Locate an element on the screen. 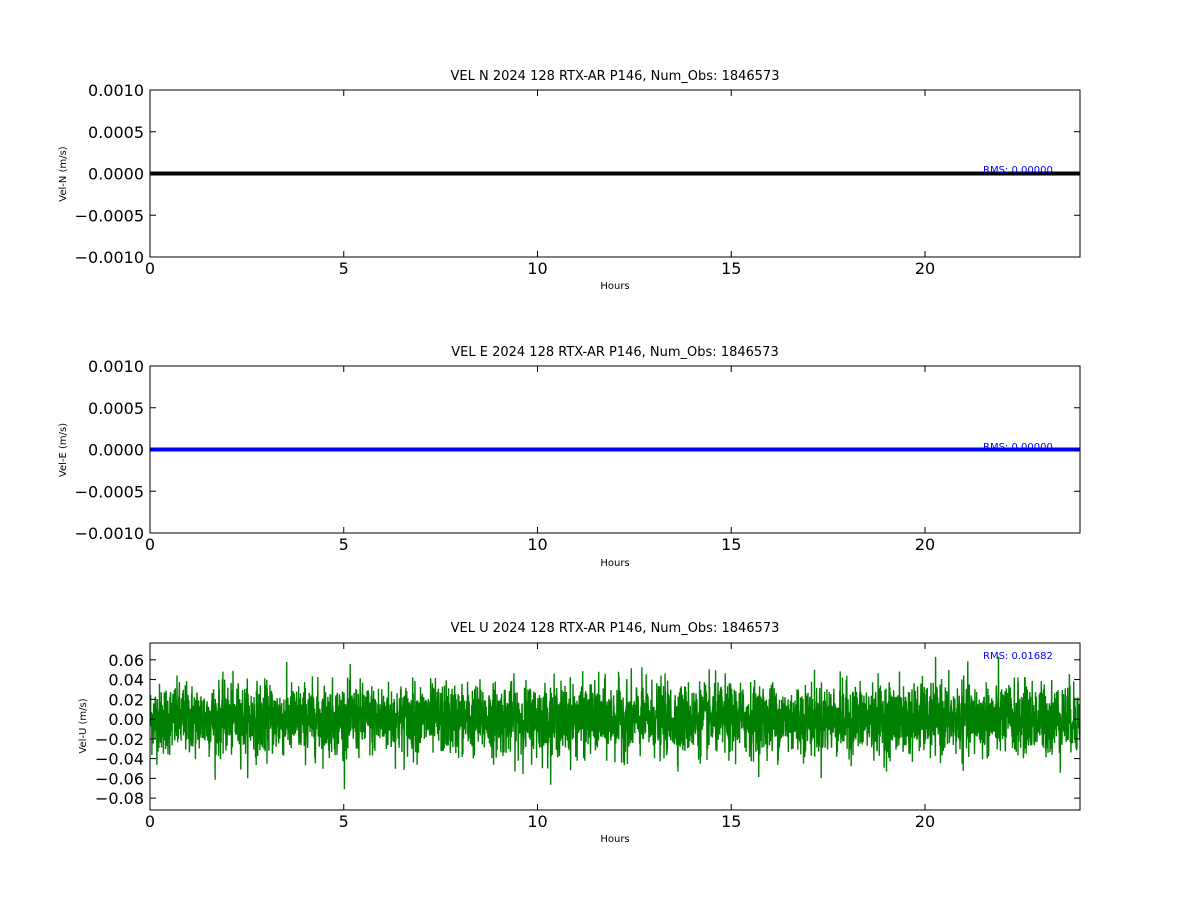  y-tick-label: −0.02 is located at coordinates (119, 739).